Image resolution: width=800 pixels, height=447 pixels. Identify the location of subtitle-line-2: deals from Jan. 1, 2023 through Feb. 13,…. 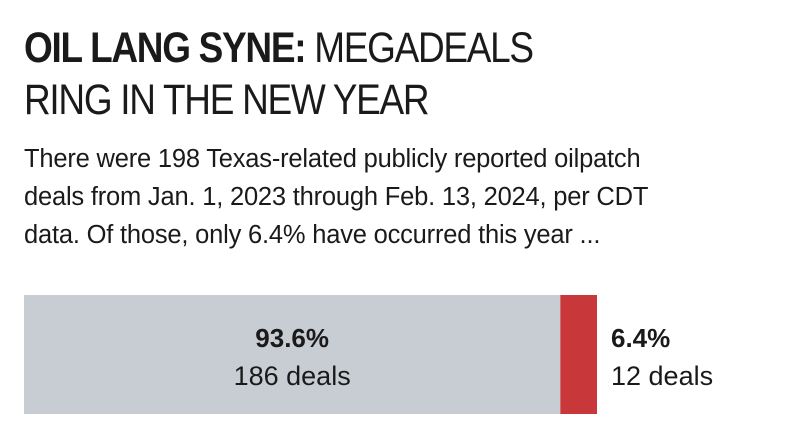
(336, 197).